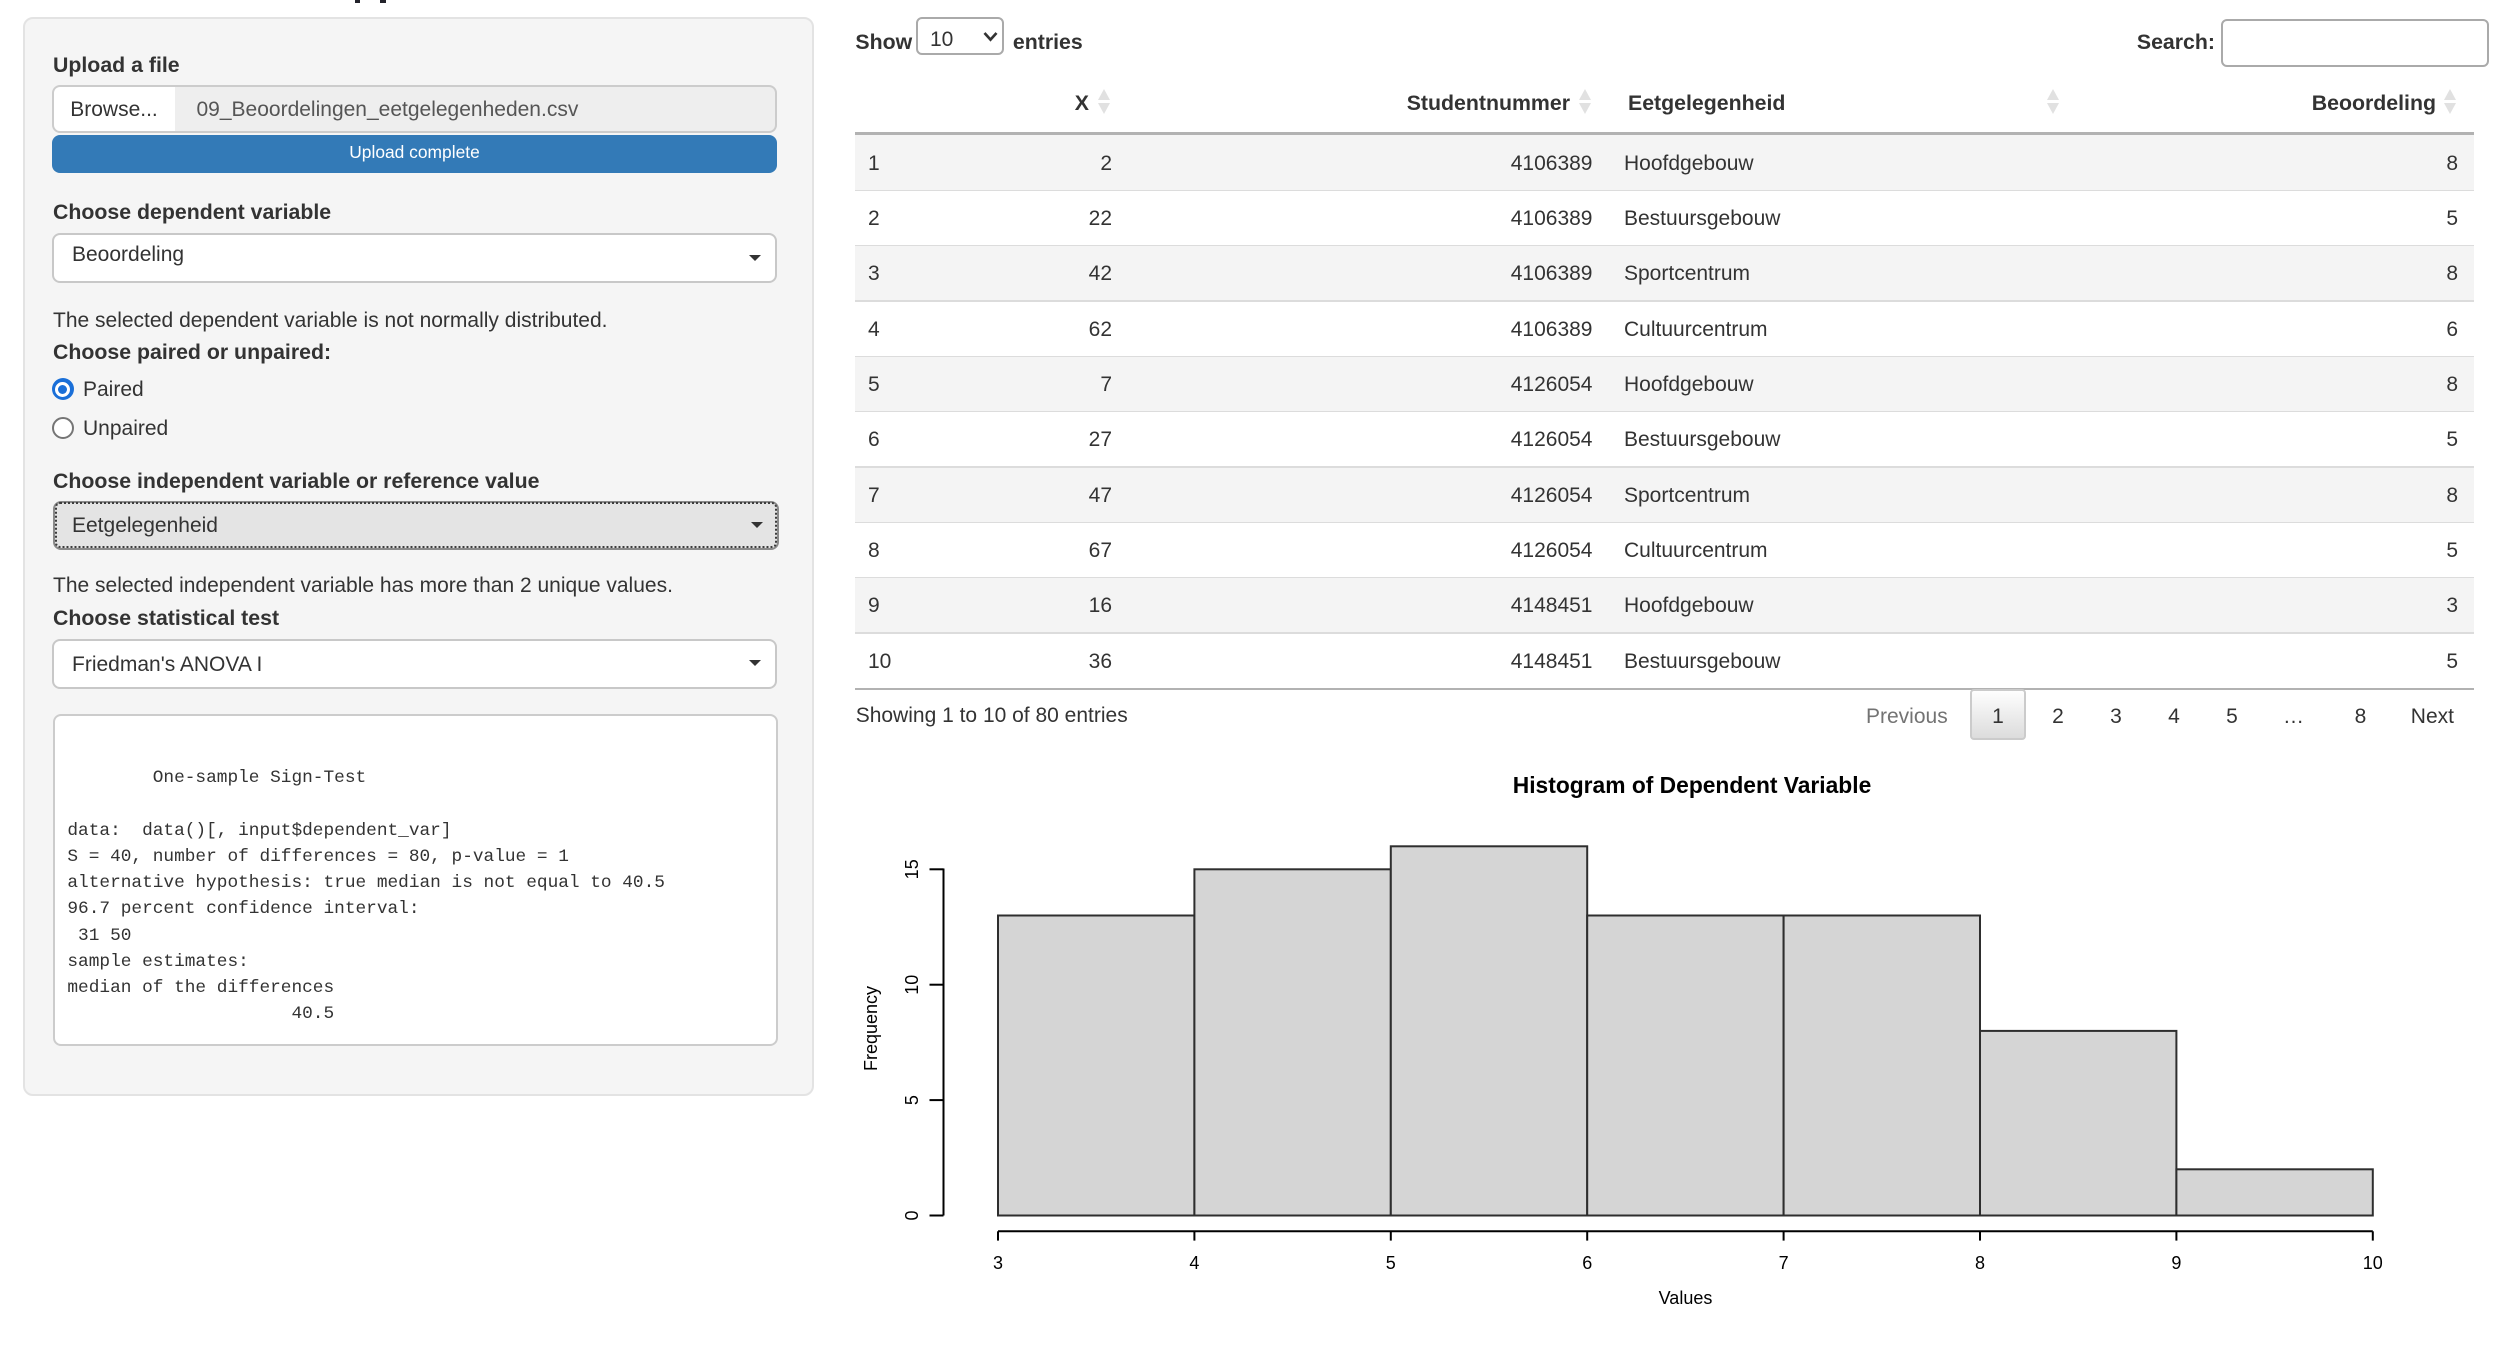  What do you see at coordinates (1587, 1263) in the screenshot?
I see `svg-text: 6` at bounding box center [1587, 1263].